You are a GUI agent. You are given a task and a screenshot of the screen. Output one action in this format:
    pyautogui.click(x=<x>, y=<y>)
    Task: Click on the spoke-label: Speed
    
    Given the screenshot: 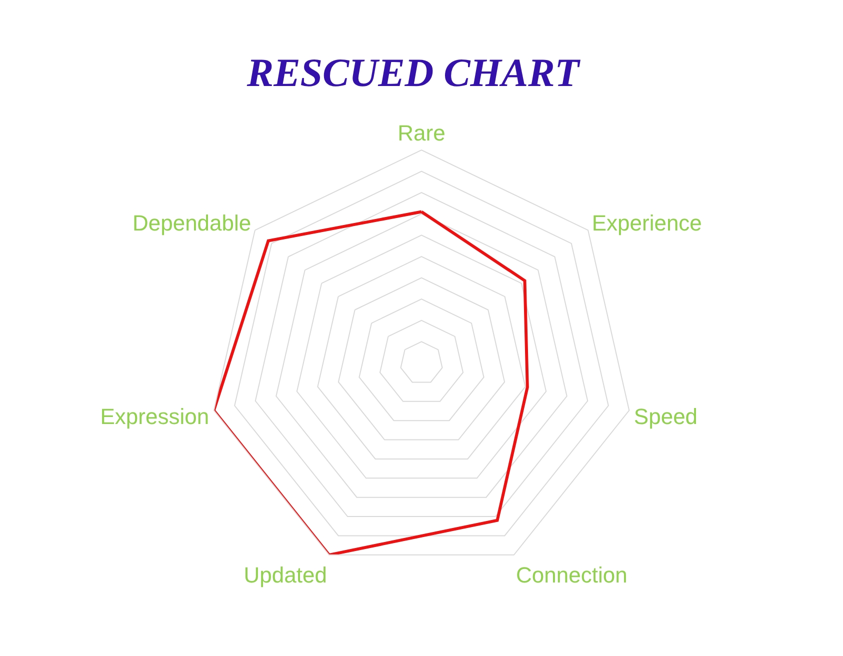 What is the action you would take?
    pyautogui.click(x=666, y=416)
    